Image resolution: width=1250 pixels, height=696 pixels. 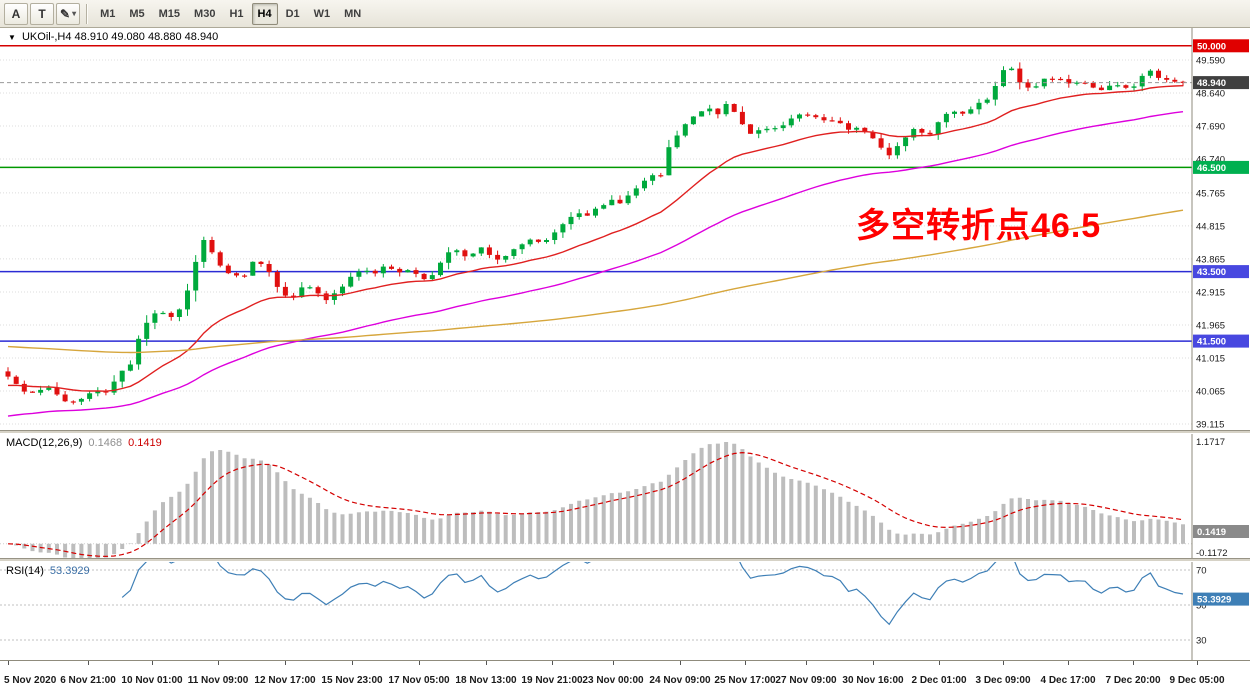 What do you see at coordinates (137, 13) in the screenshot?
I see `timeframe-m5-button: M5` at bounding box center [137, 13].